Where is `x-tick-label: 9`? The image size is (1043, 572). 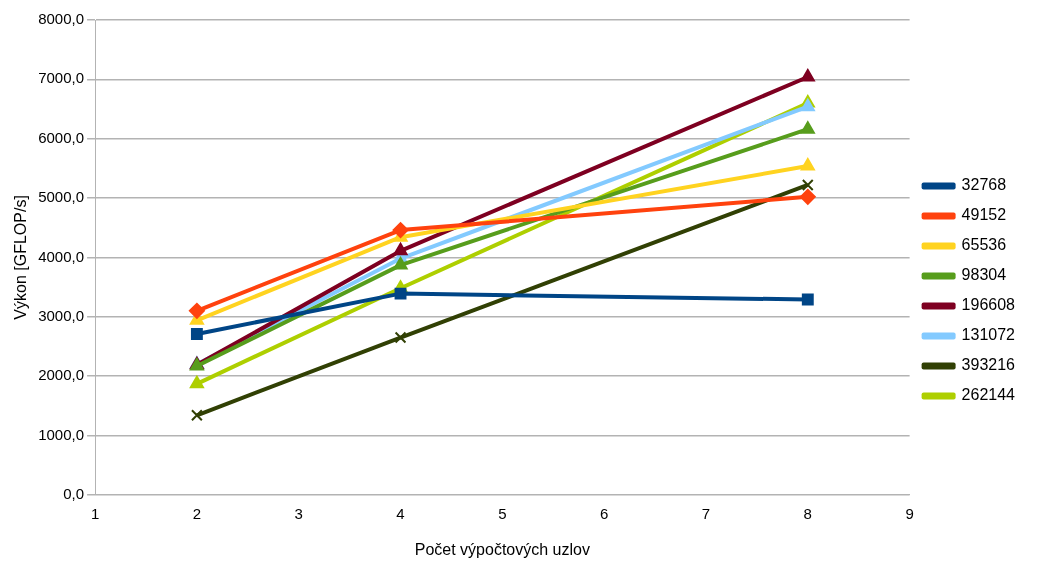 x-tick-label: 9 is located at coordinates (909, 513).